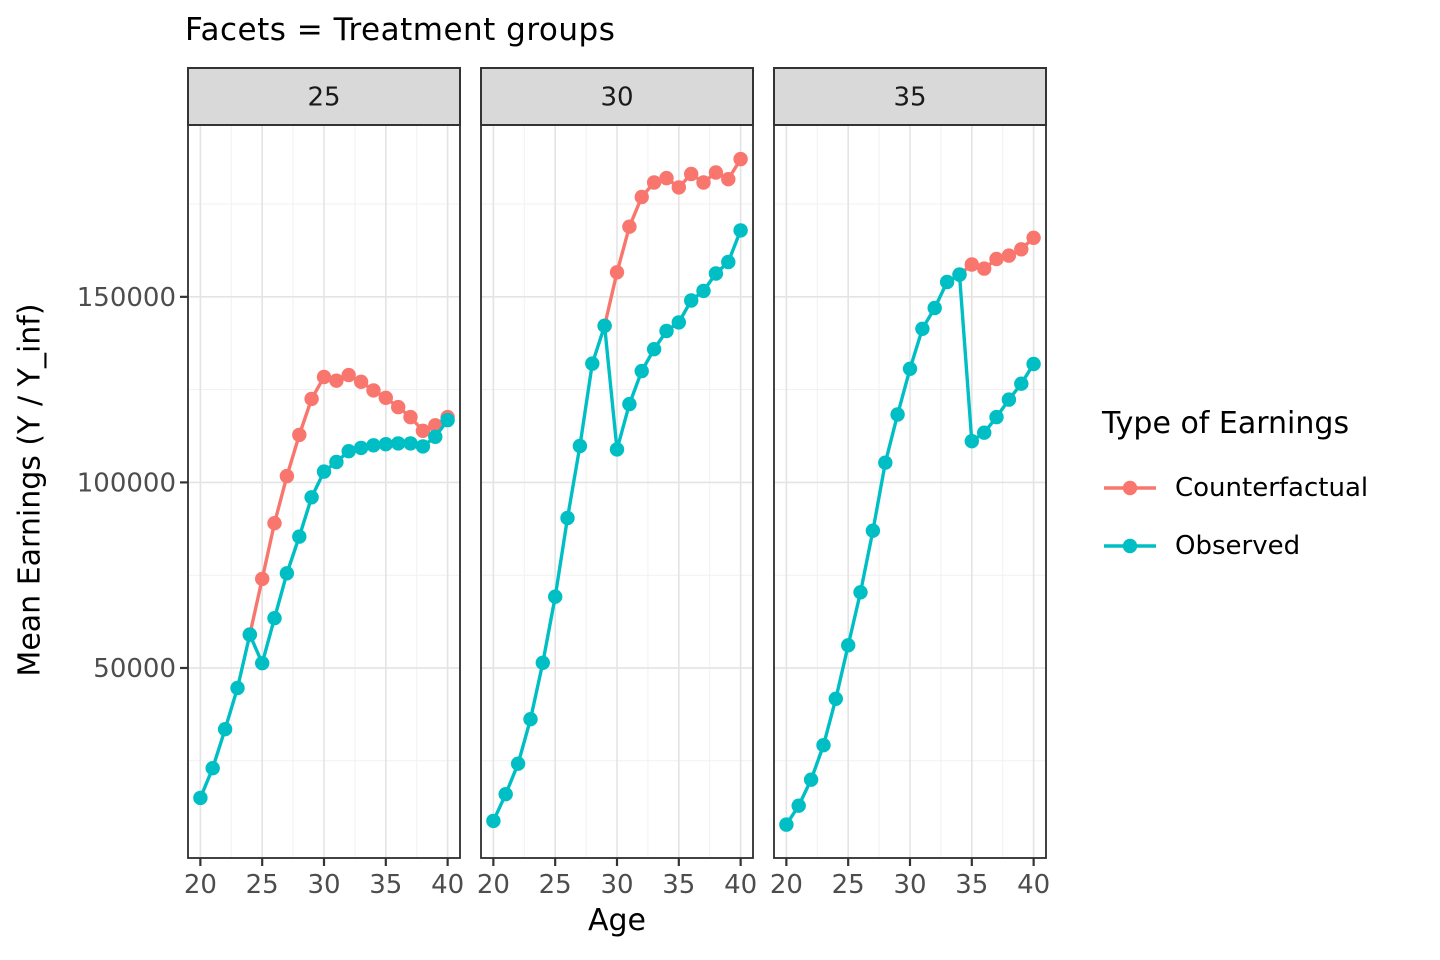  I want to click on legend-title: Type of Earnings, so click(1226, 423).